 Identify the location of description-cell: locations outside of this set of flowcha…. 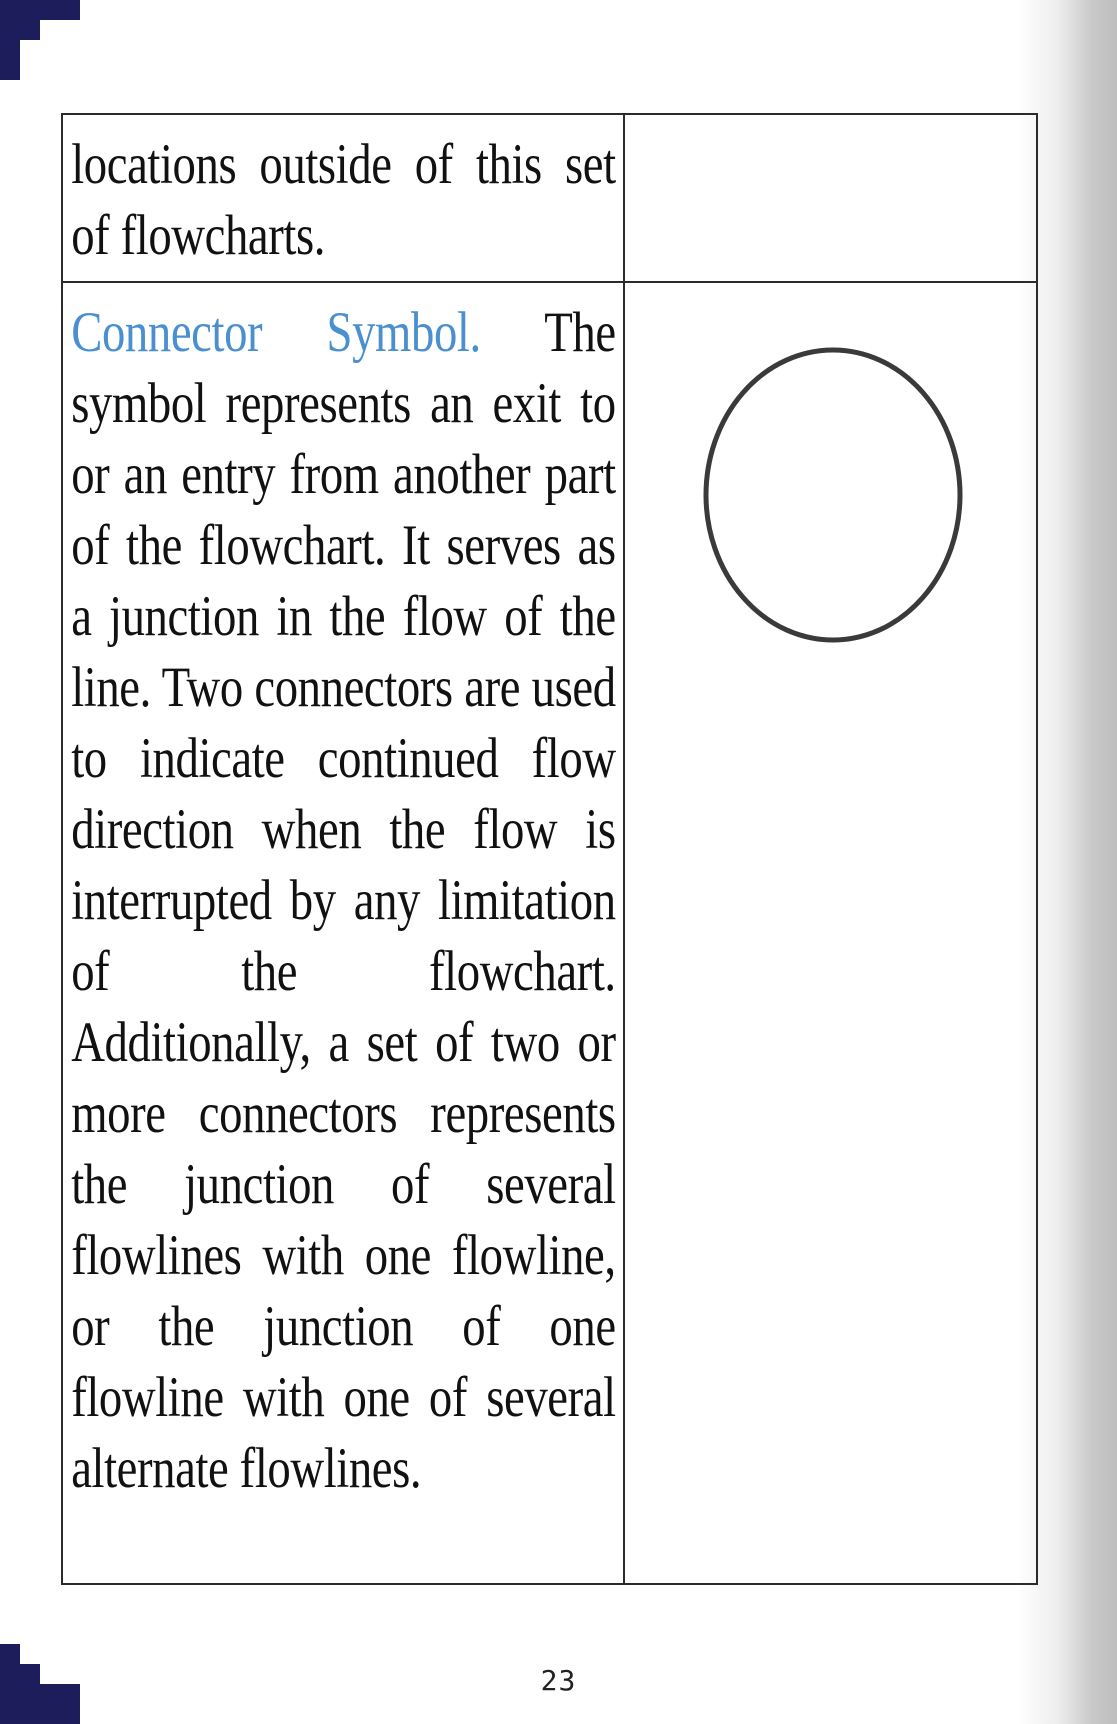
(343, 198).